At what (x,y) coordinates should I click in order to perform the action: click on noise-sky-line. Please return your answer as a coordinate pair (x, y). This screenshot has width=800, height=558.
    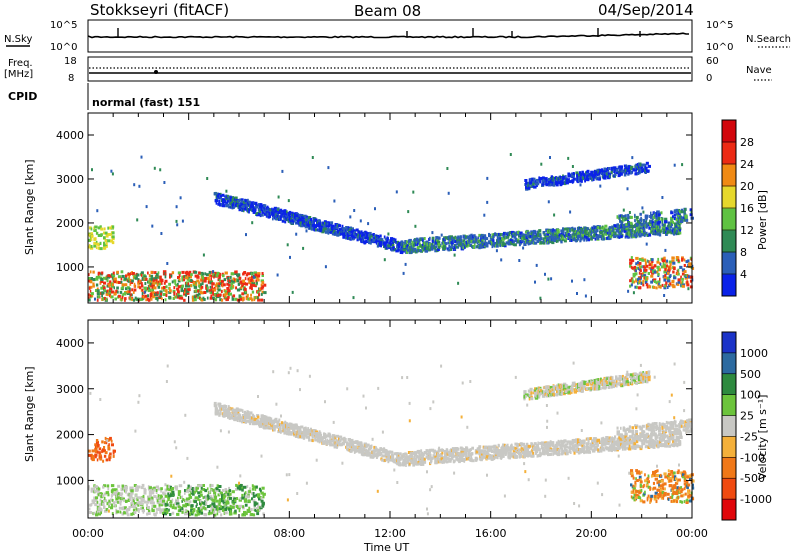
    Looking at the image, I should click on (389, 35).